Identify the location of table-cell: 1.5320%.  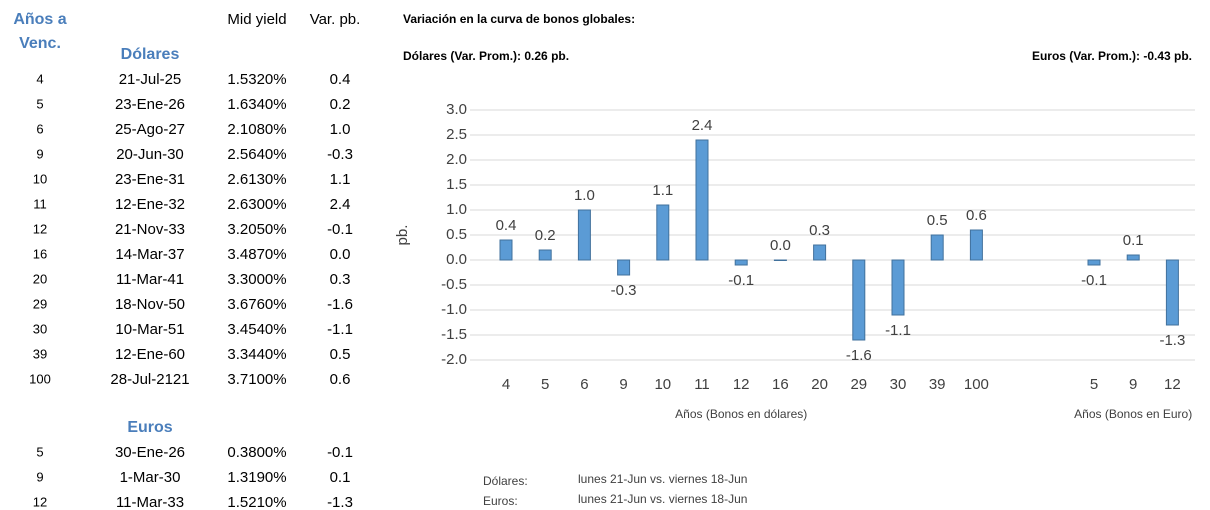
(256, 79).